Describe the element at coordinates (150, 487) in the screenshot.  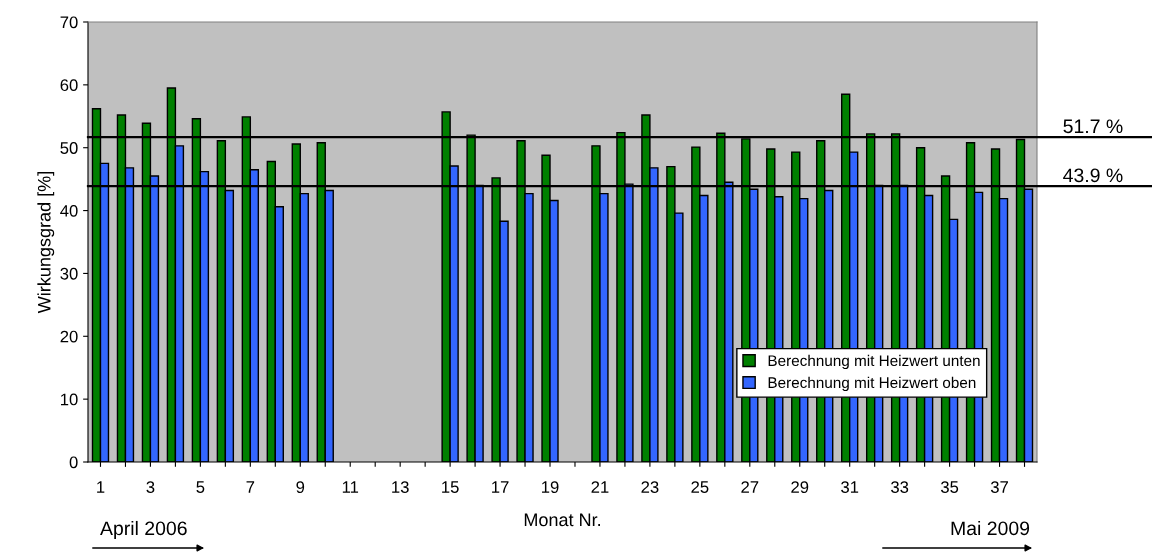
I see `x-tick-label: 3` at that location.